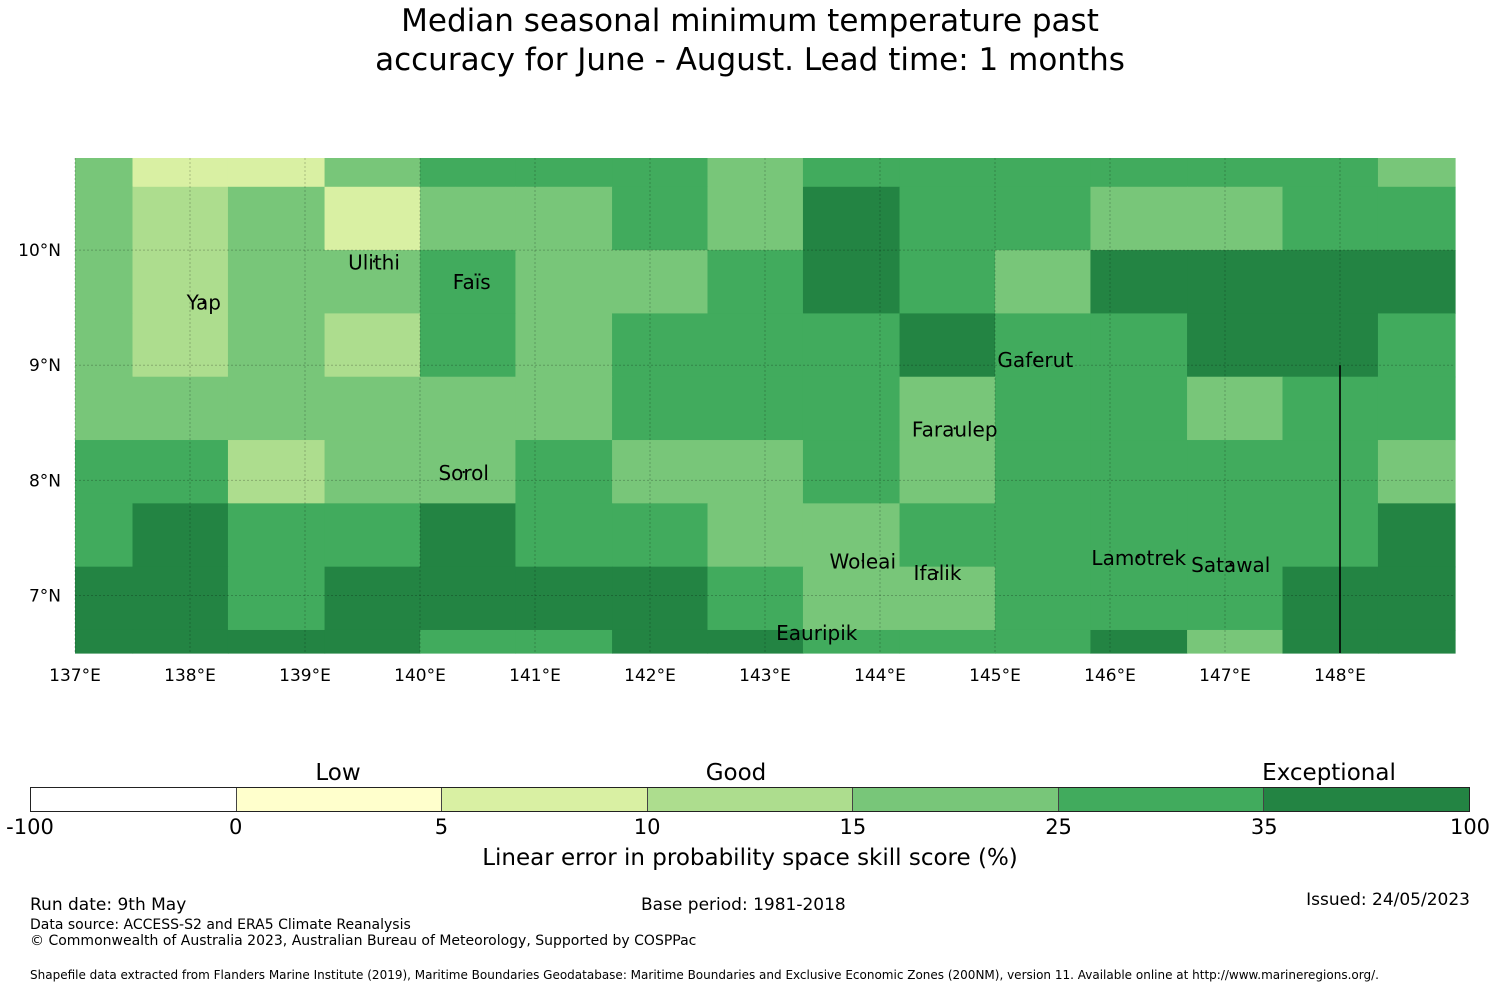  Describe the element at coordinates (305, 676) in the screenshot. I see `x-tick-label: 139°E` at that location.